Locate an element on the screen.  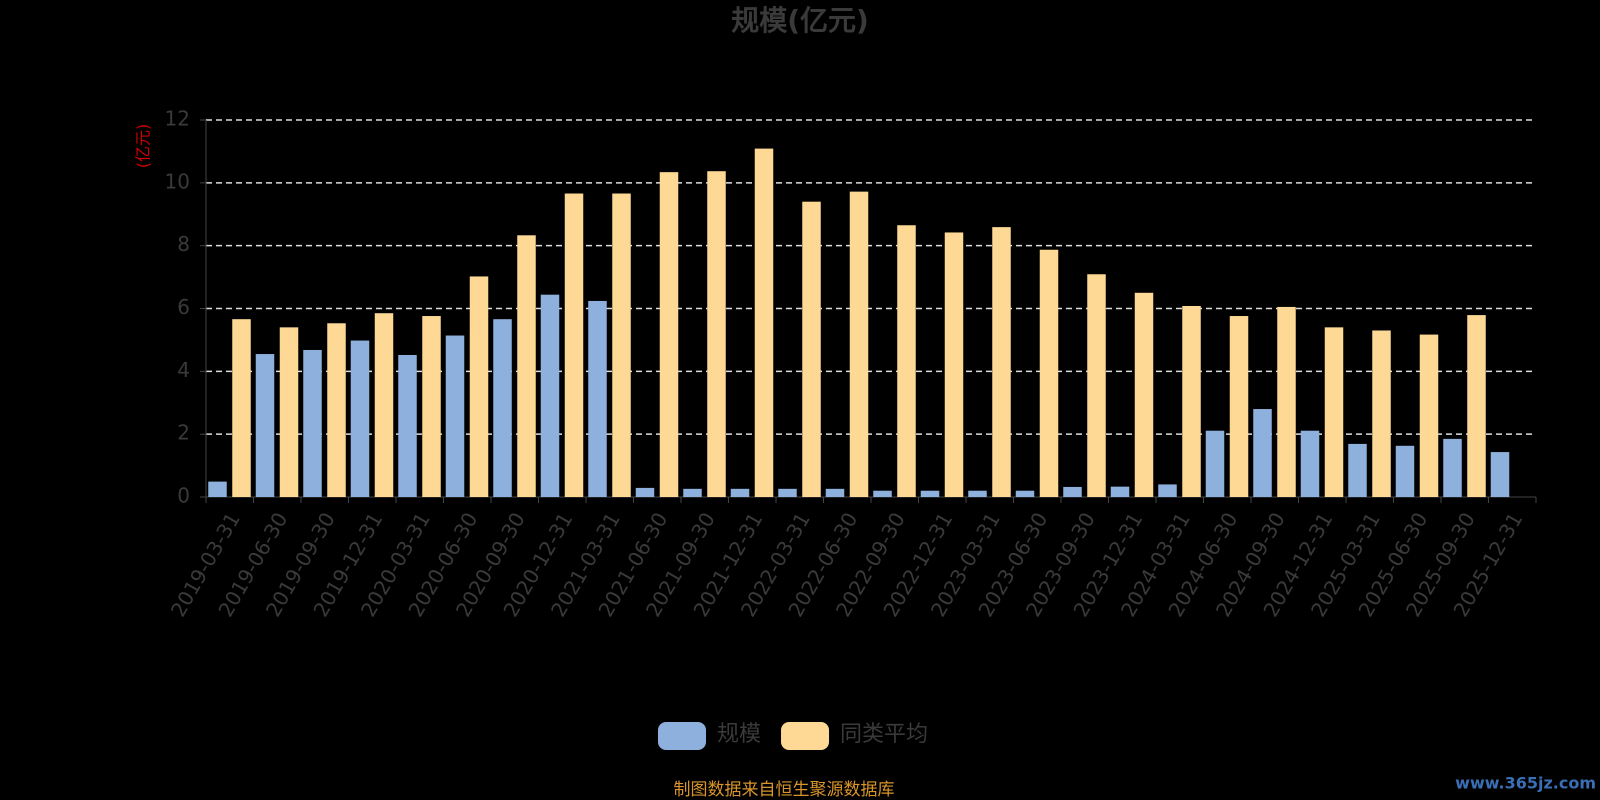
legend-label: 同类平均 is located at coordinates (884, 734).